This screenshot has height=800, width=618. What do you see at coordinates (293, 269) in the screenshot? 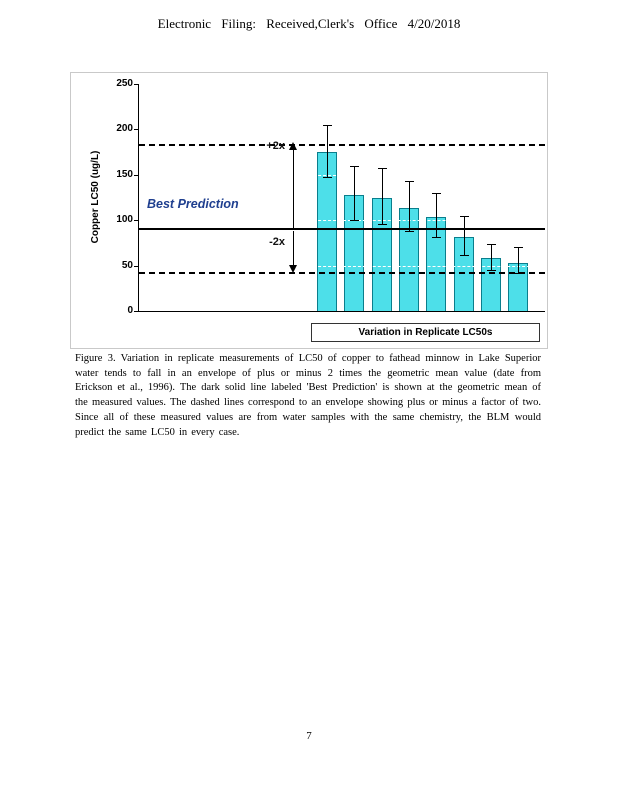
I see `minus-2x-arrowhead-icon` at bounding box center [293, 269].